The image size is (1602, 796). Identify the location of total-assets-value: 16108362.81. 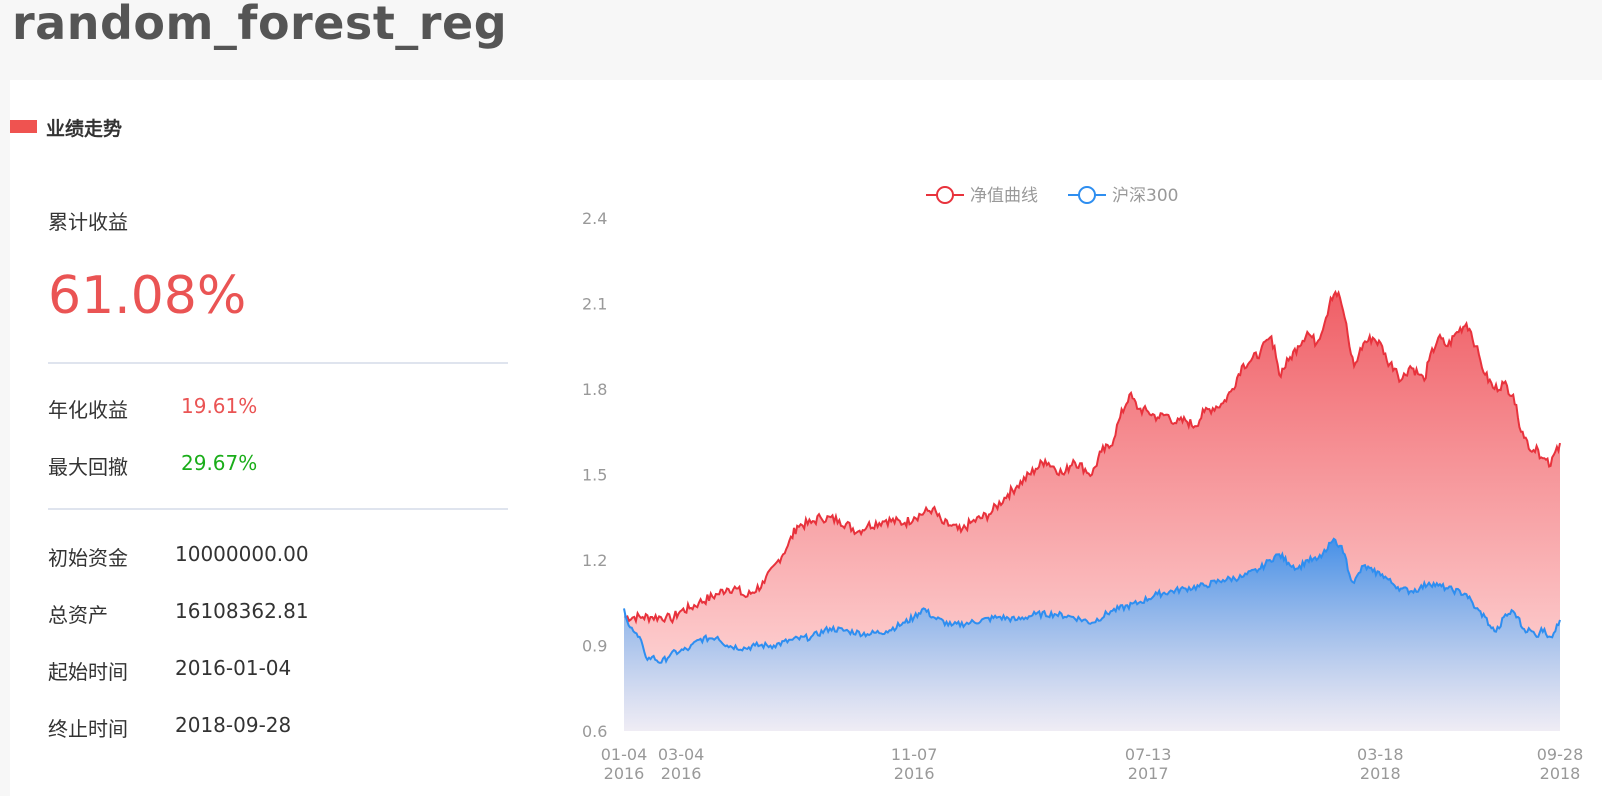
(242, 611).